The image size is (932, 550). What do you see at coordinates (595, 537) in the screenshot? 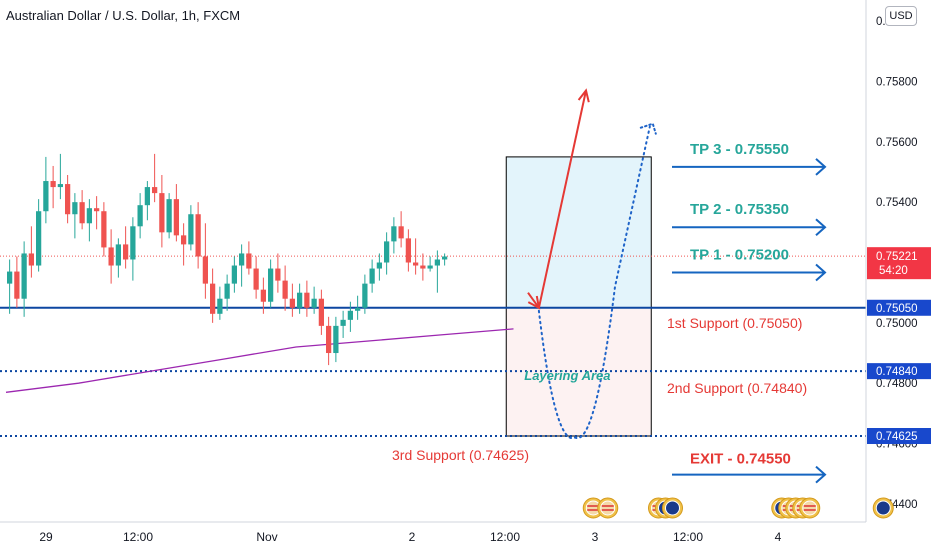
I see `time-tick-label: 3` at bounding box center [595, 537].